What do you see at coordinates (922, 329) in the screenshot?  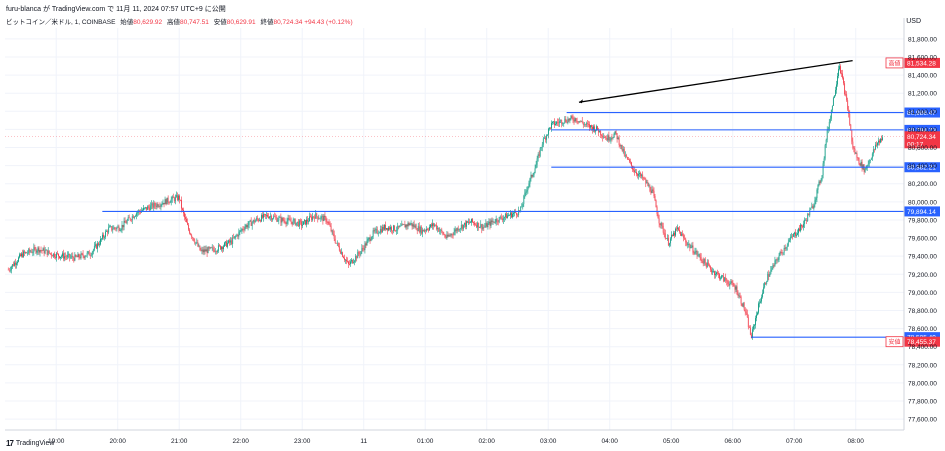 I see `y-tick-label: 78,600.00` at bounding box center [922, 329].